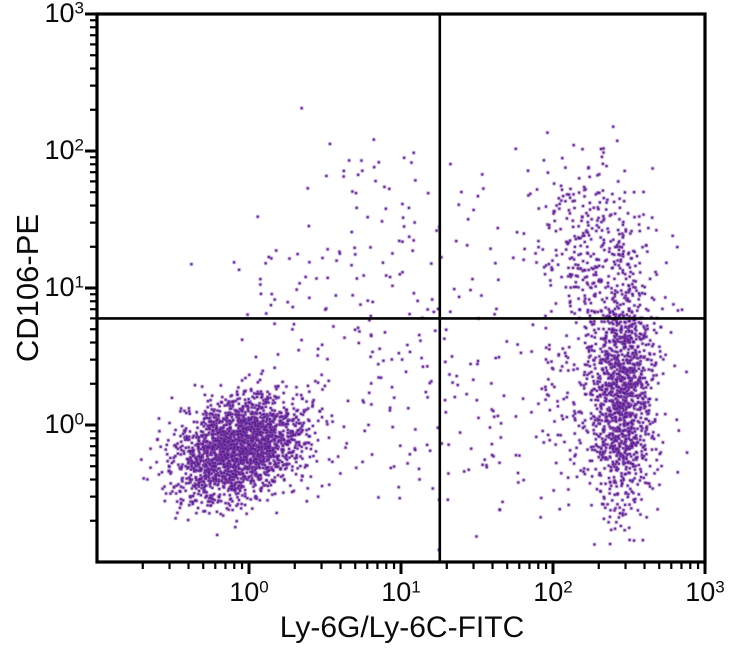 Image resolution: width=733 pixels, height=655 pixels. I want to click on x-axis-ticks, so click(424, 568).